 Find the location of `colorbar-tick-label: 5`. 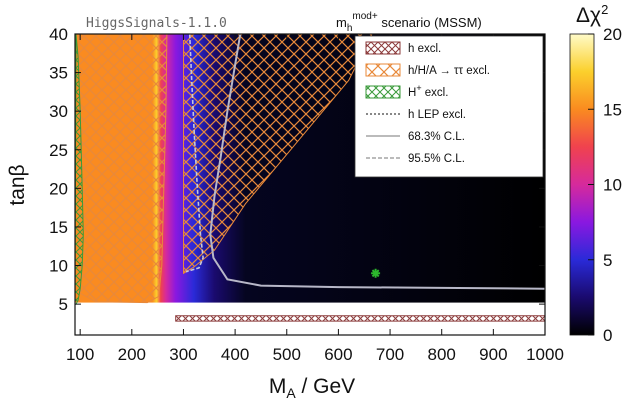

colorbar-tick-label: 5 is located at coordinates (607, 260).